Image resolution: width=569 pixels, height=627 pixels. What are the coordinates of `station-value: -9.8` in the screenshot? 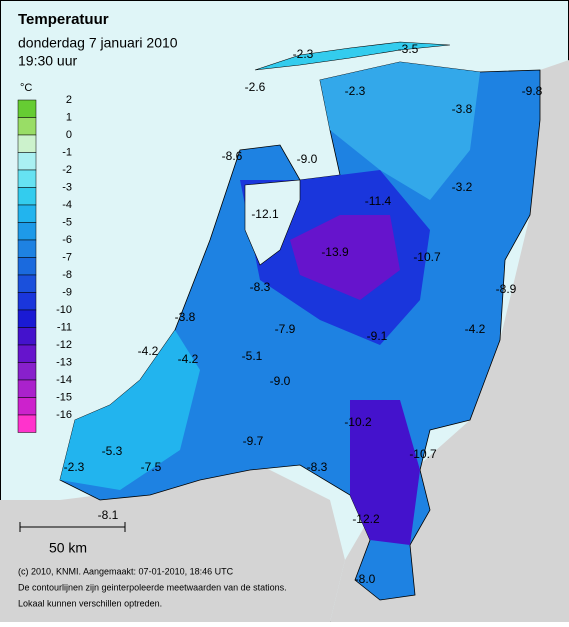 It's located at (532, 91).